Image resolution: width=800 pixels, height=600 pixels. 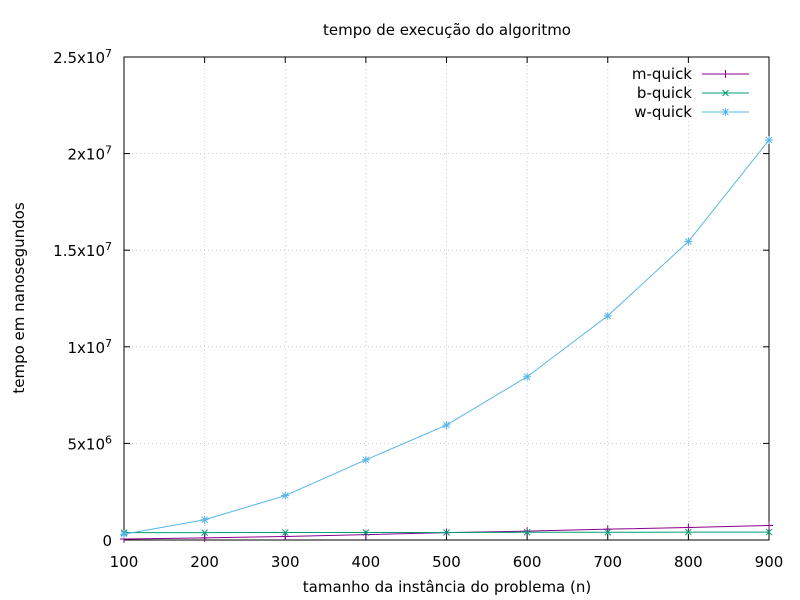 I want to click on x-tick-label: 600, so click(x=527, y=562).